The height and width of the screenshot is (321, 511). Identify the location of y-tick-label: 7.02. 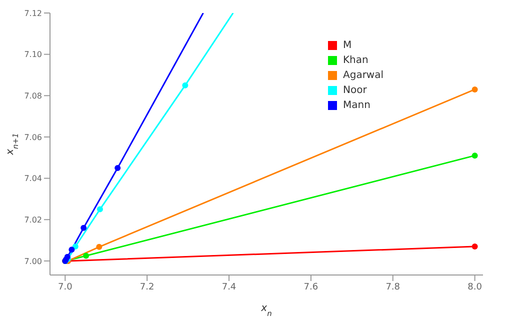
(33, 219).